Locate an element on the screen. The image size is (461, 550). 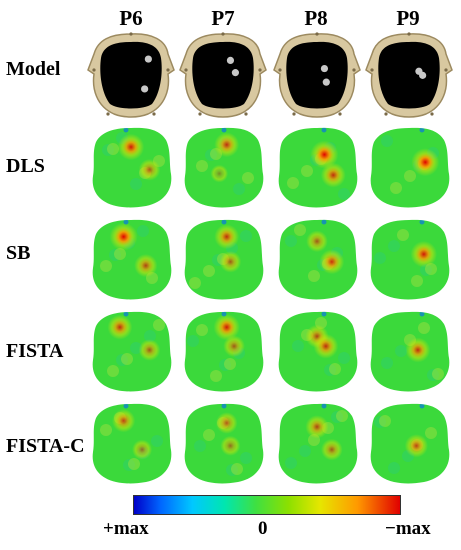
reconstruction-image-p8-dls is located at coordinates (317, 166).